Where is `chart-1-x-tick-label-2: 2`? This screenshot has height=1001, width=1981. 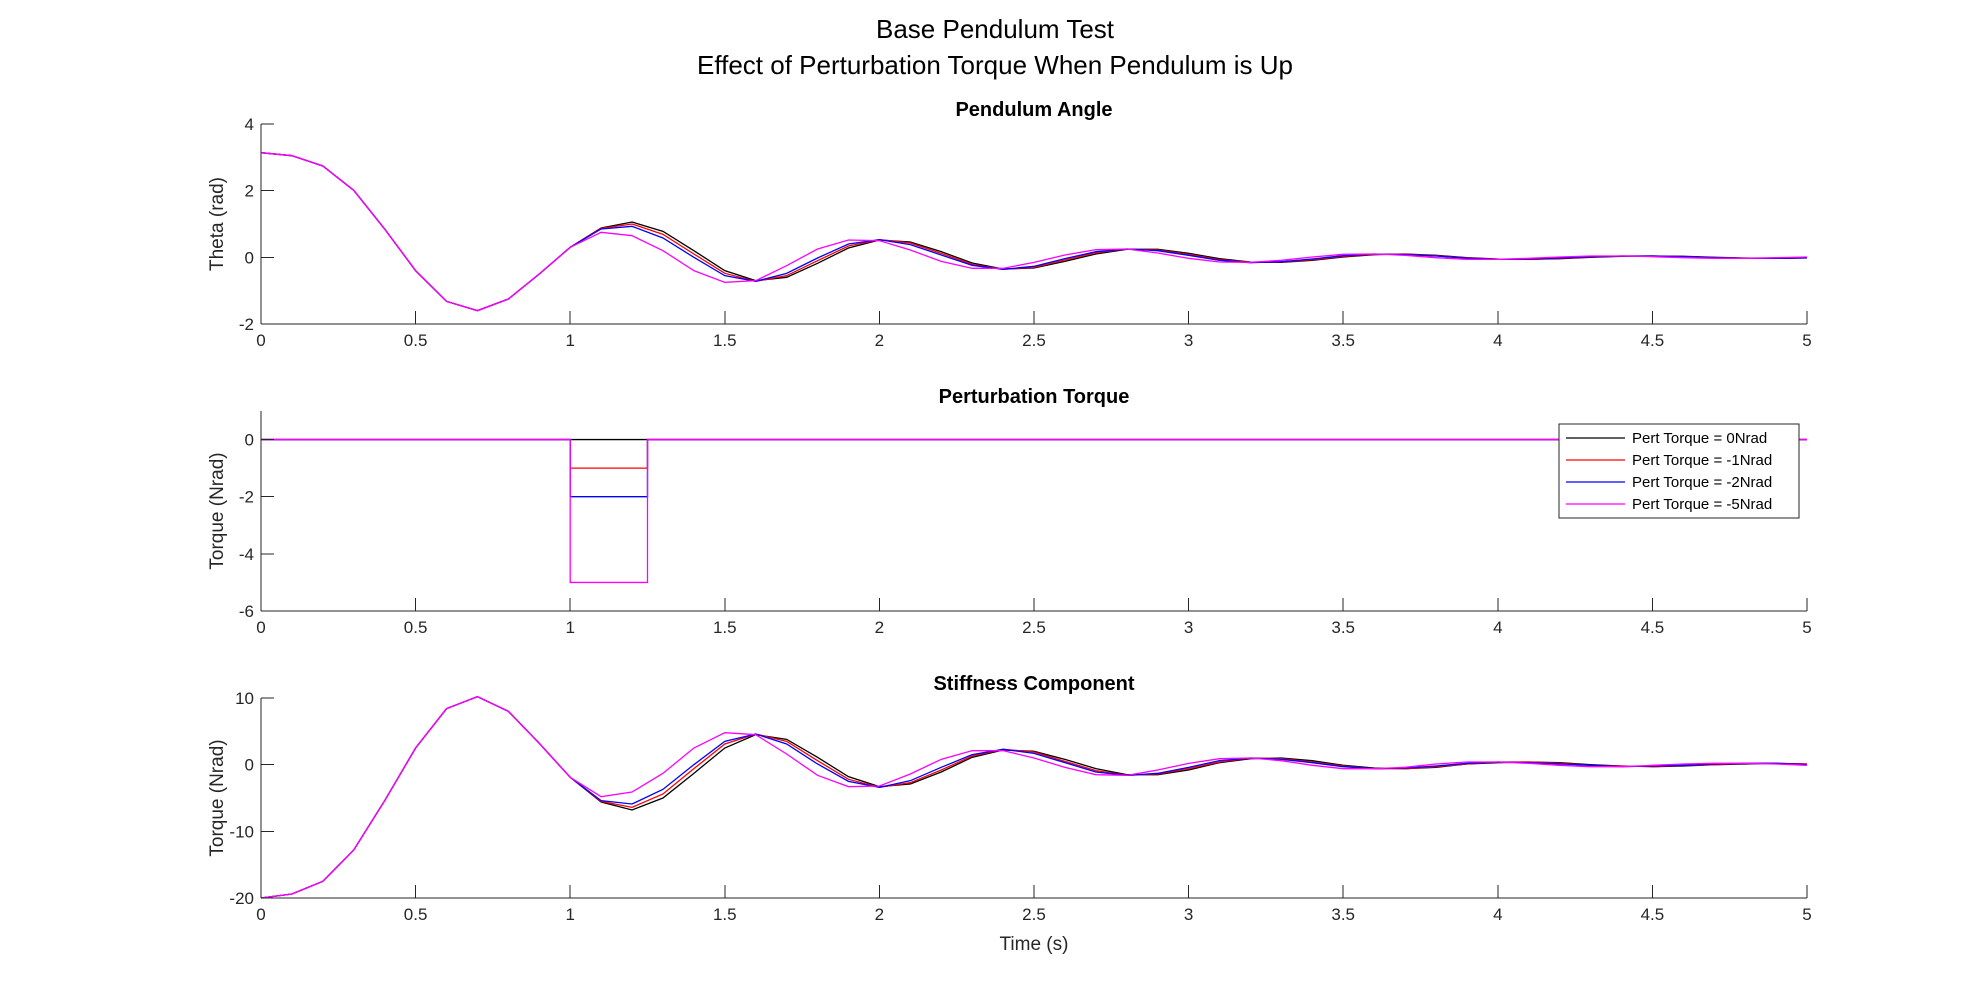
chart-1-x-tick-label-2: 2 is located at coordinates (879, 627).